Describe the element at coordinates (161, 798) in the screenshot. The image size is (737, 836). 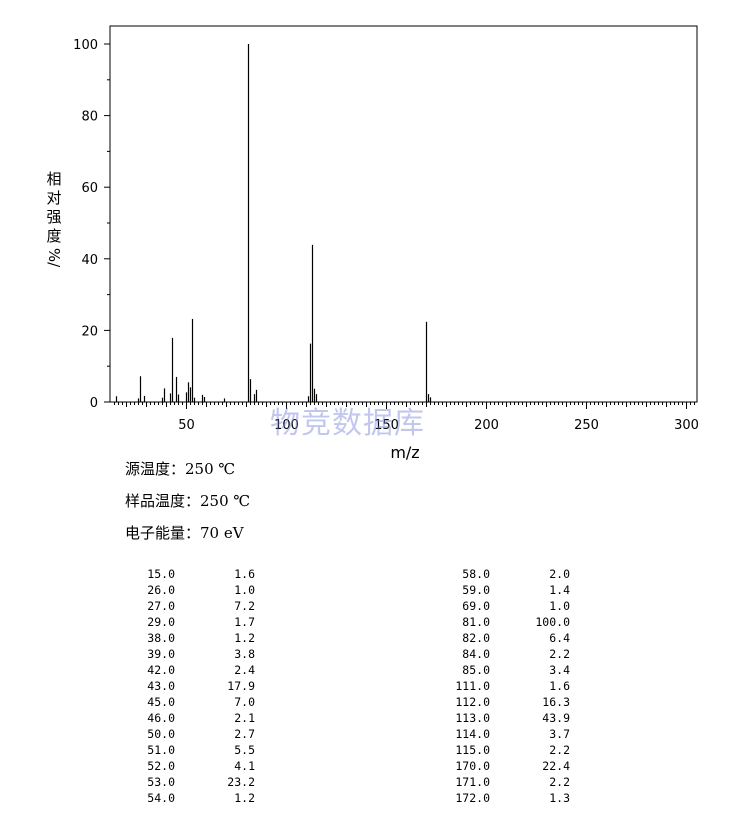
I see `peak-mz: 54.0` at that location.